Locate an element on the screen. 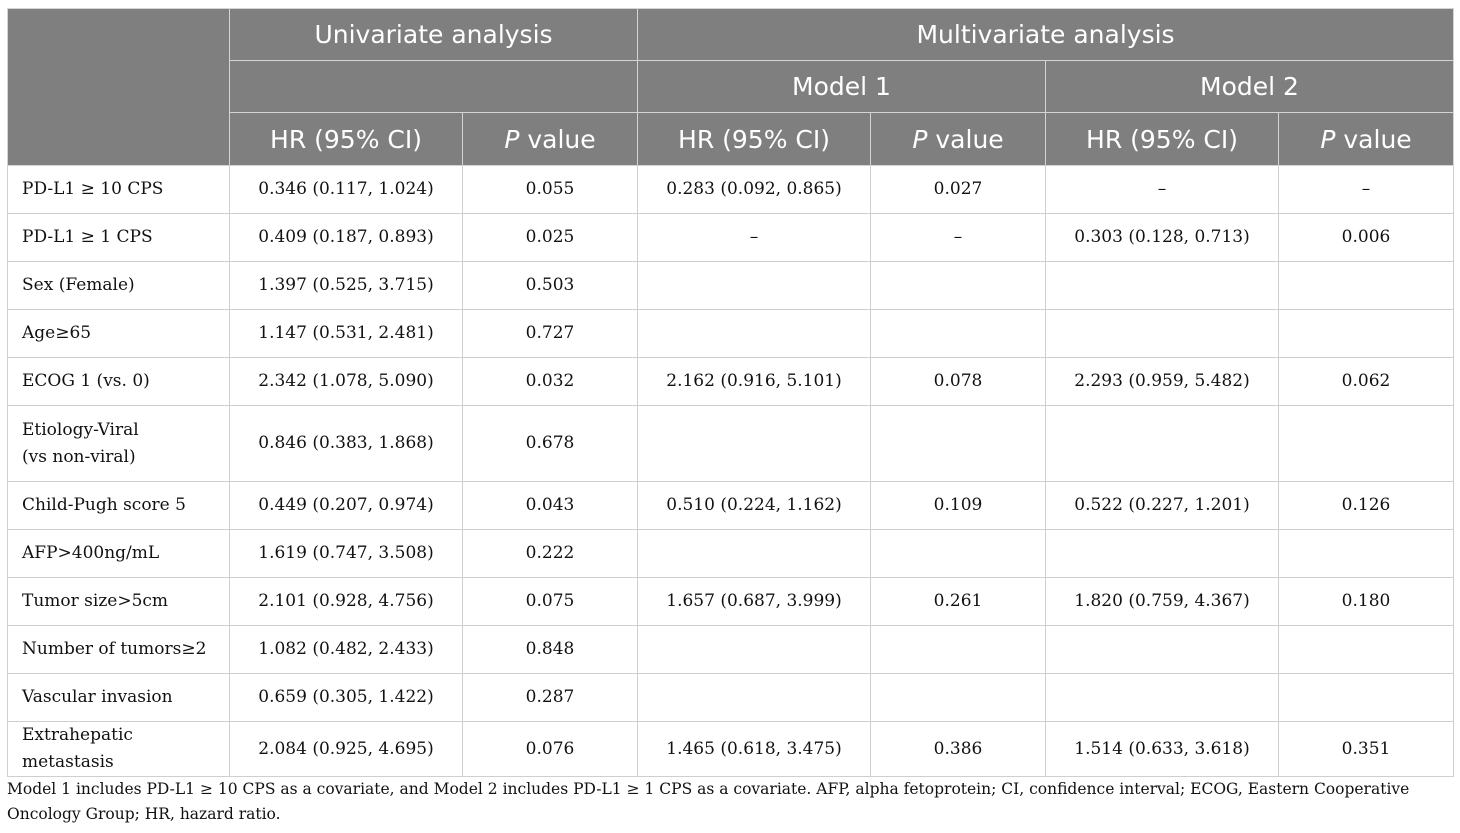 The height and width of the screenshot is (833, 1460). univariate-p-cell: 0.055 is located at coordinates (550, 189).